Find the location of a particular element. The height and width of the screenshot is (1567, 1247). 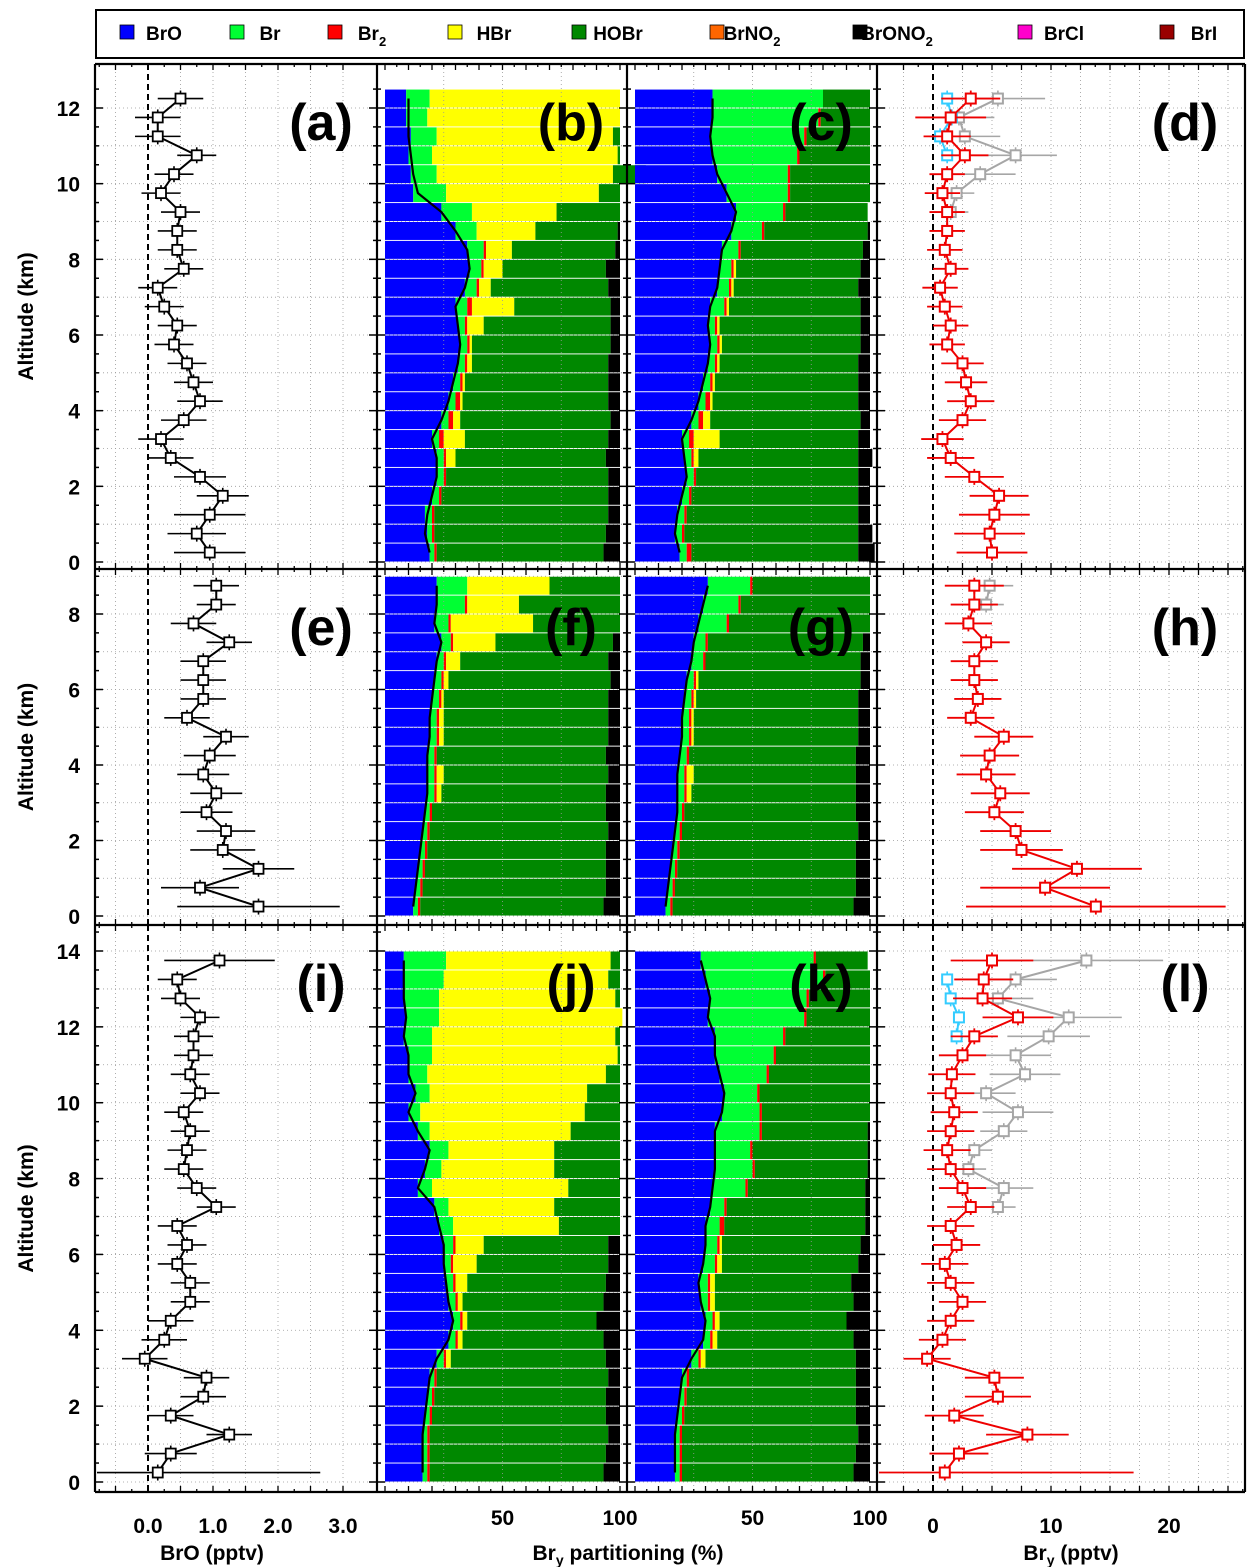

x-axis-label-partitioning: Bry partitioning (%) is located at coordinates (628, 1554).